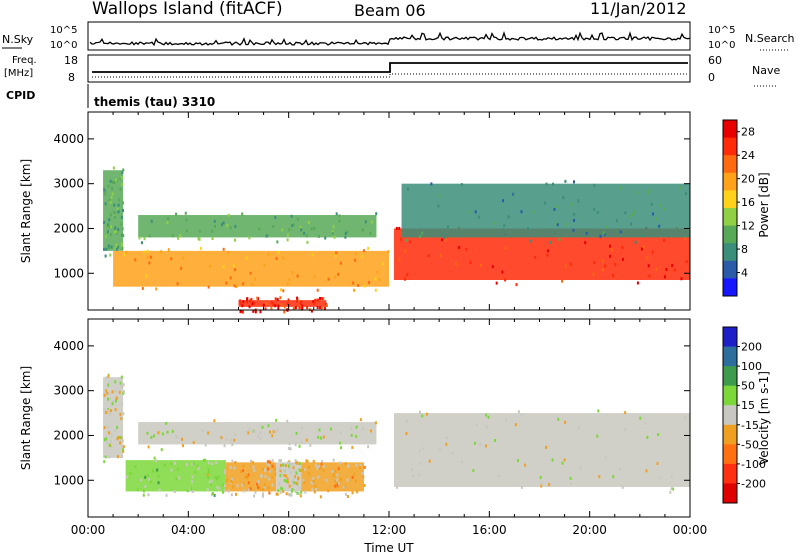  I want to click on noise-right-tick-bottom: 10^0, so click(721, 45).